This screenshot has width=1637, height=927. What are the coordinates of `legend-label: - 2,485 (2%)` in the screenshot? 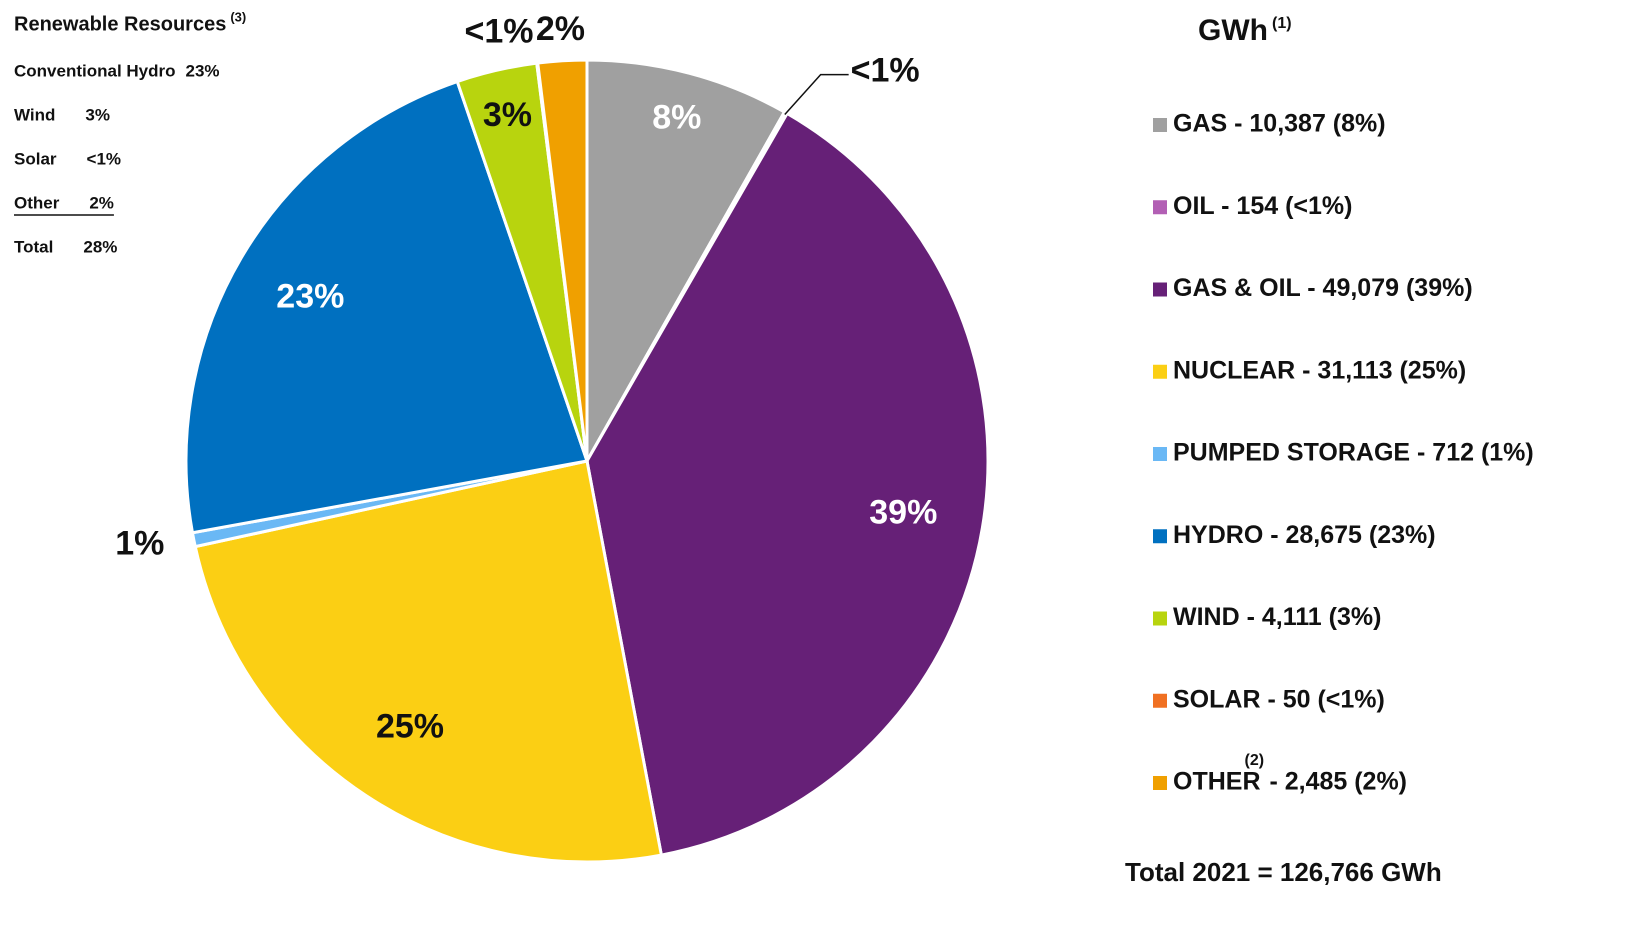 It's located at (1335, 782).